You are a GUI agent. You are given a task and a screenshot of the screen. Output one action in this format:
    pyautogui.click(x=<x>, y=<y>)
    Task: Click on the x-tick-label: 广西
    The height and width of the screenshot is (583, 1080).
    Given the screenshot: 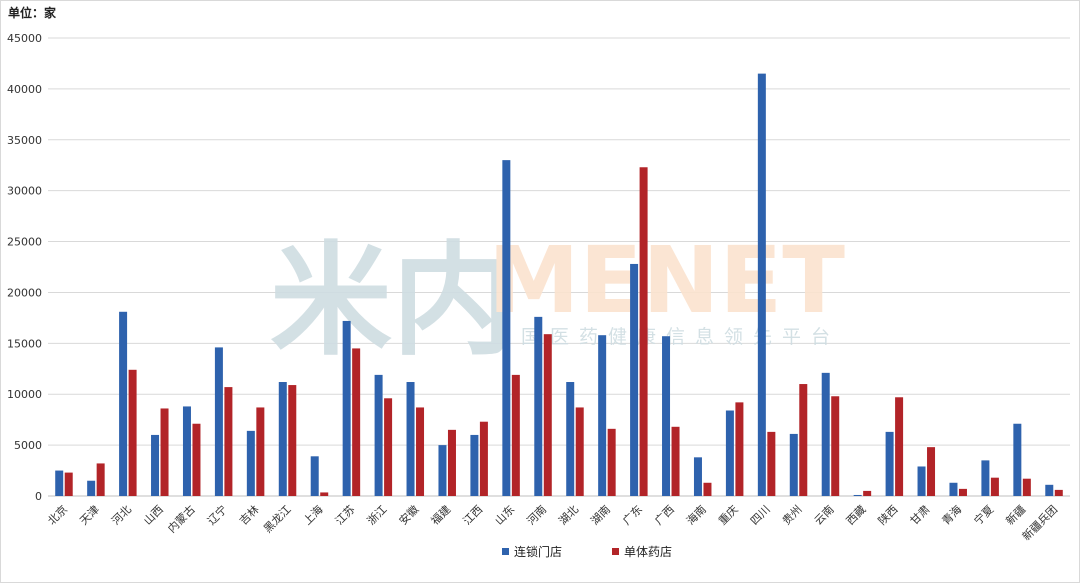 What is the action you would take?
    pyautogui.click(x=664, y=515)
    